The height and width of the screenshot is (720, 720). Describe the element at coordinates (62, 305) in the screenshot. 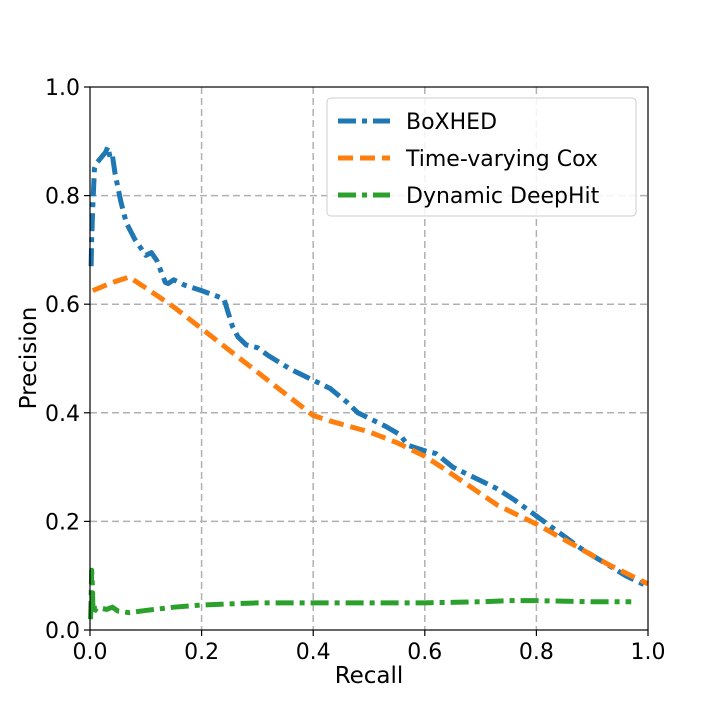

I see `y-tick-label: 0.6` at that location.